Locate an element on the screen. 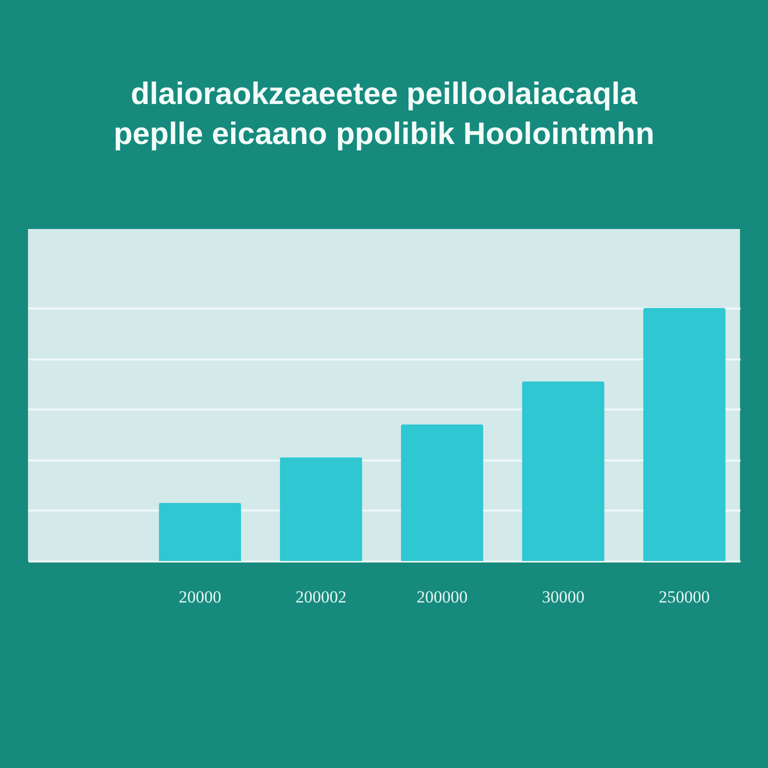 This screenshot has width=768, height=768. x-tick-label: 250000 is located at coordinates (684, 597).